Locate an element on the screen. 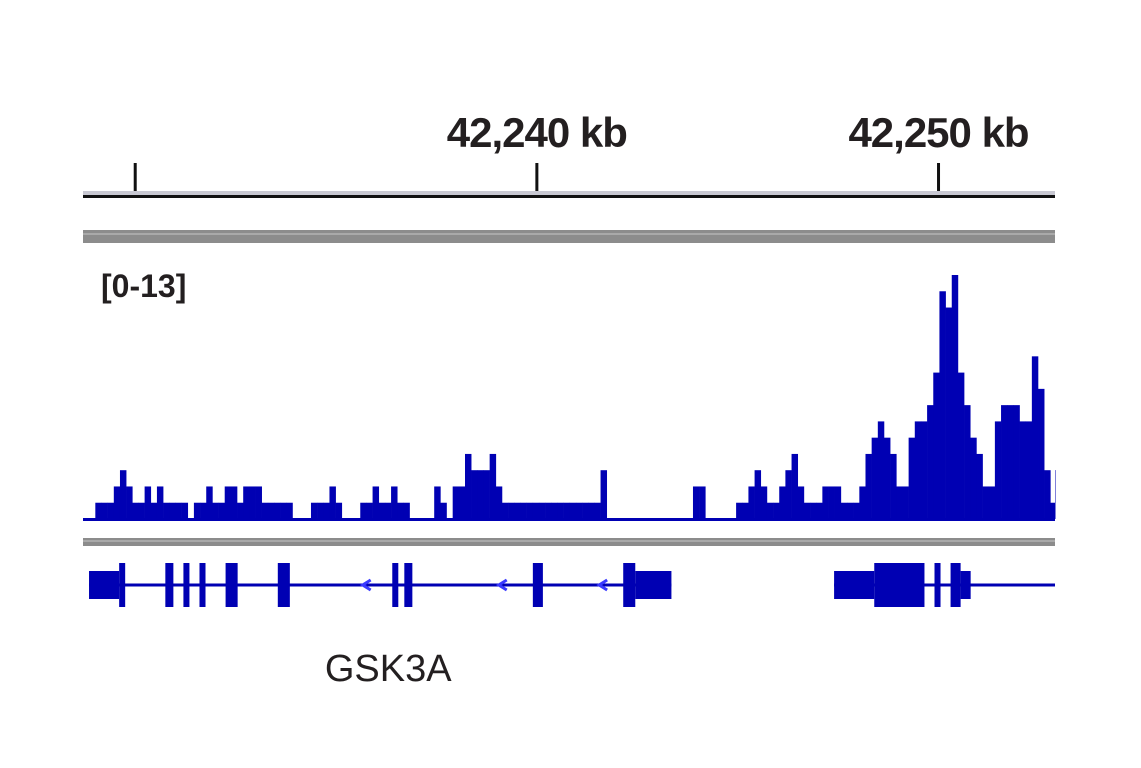 The height and width of the screenshot is (768, 1141). genomic-ruler: 42,240 kb 42,250 kb is located at coordinates (569, 153).